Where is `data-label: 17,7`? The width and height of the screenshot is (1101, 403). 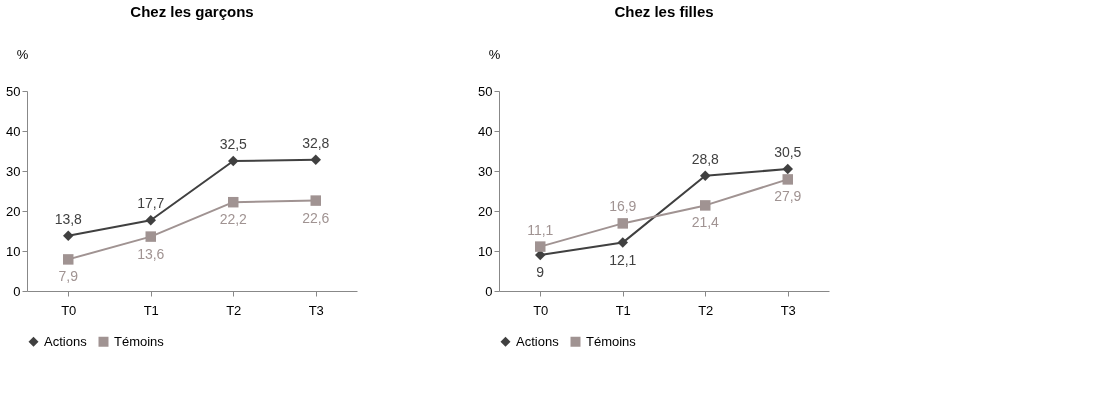 data-label: 17,7 is located at coordinates (151, 203).